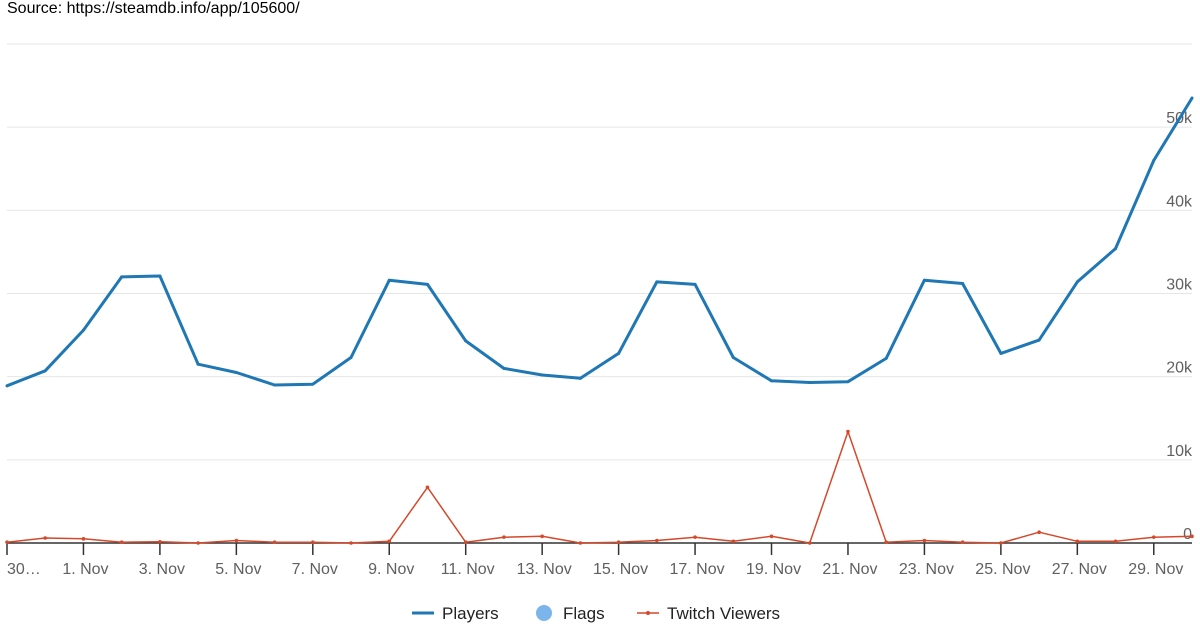 This screenshot has height=630, width=1200. Describe the element at coordinates (315, 569) in the screenshot. I see `x-tick-label: 7. Nov` at that location.